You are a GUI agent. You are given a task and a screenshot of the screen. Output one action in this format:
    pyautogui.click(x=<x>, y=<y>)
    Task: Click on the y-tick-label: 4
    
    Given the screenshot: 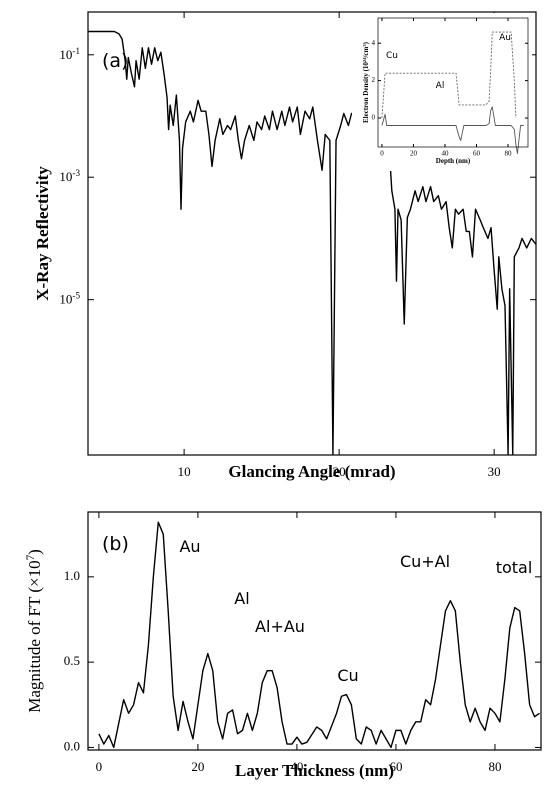 What is the action you would take?
    pyautogui.click(x=374, y=43)
    